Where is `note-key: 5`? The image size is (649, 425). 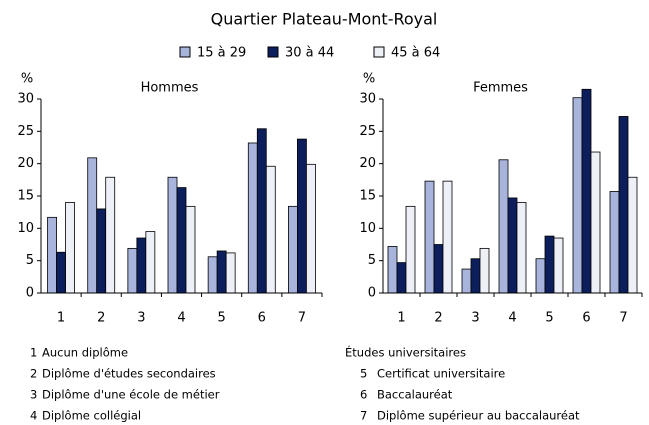
note-key: 5 is located at coordinates (363, 374).